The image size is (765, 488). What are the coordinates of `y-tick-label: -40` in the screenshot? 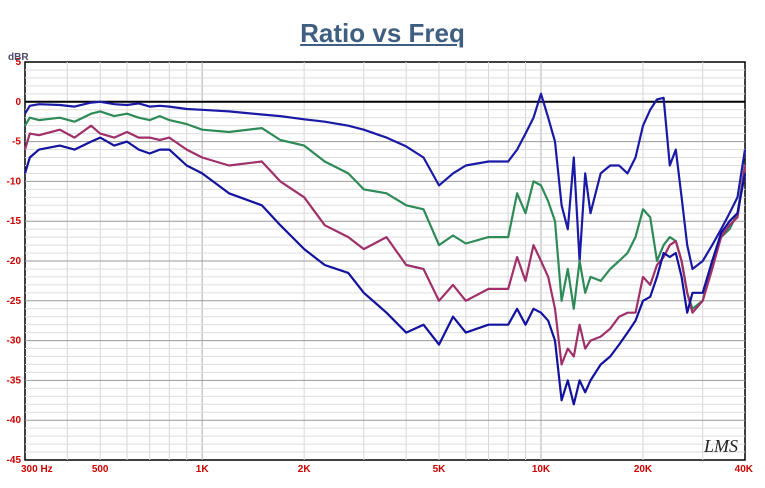 It's located at (14, 420).